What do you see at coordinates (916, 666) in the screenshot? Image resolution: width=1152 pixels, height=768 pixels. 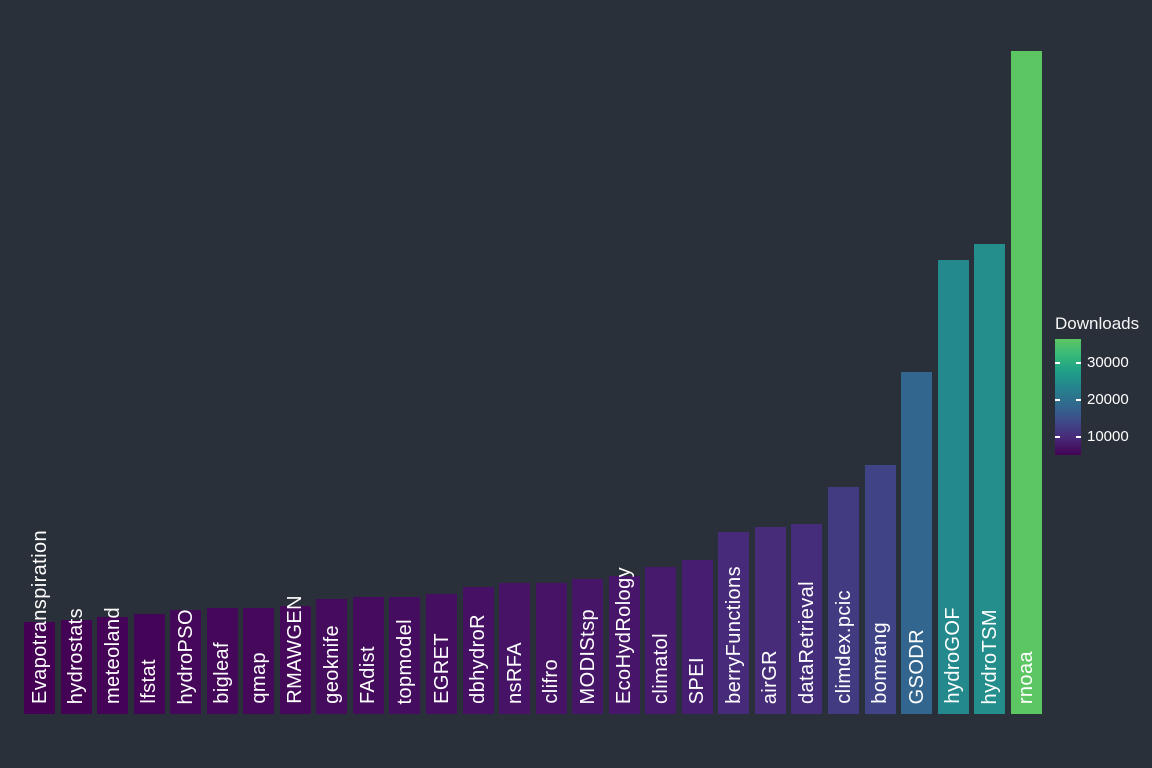 I see `bar-label: GSODR` at bounding box center [916, 666].